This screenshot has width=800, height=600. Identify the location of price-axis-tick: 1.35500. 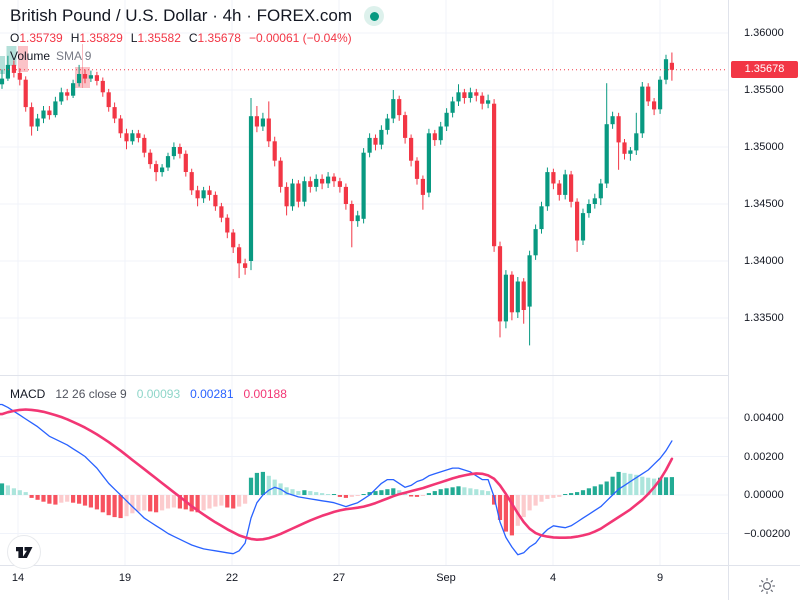
(764, 90).